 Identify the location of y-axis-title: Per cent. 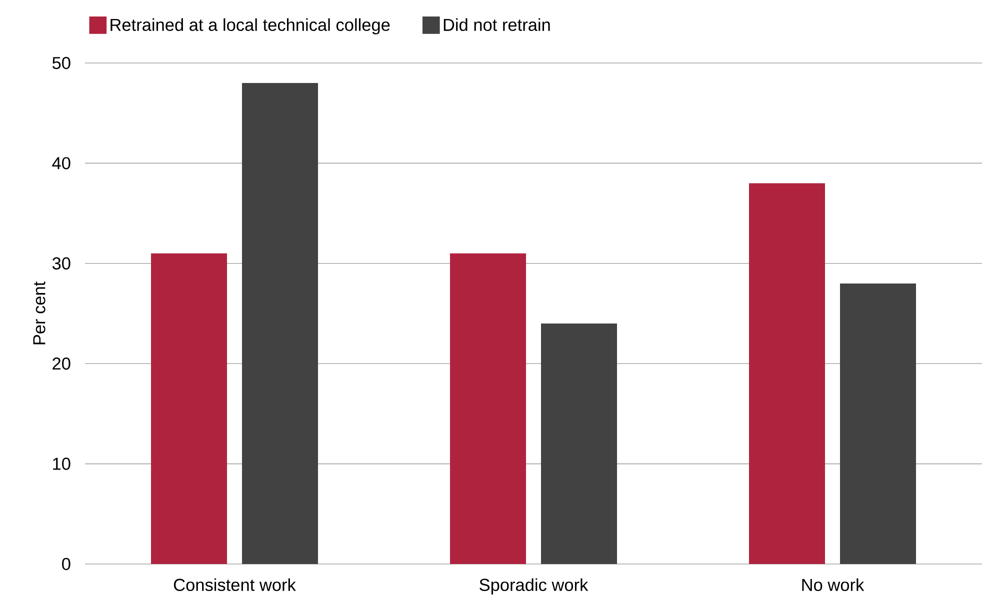
(39, 312).